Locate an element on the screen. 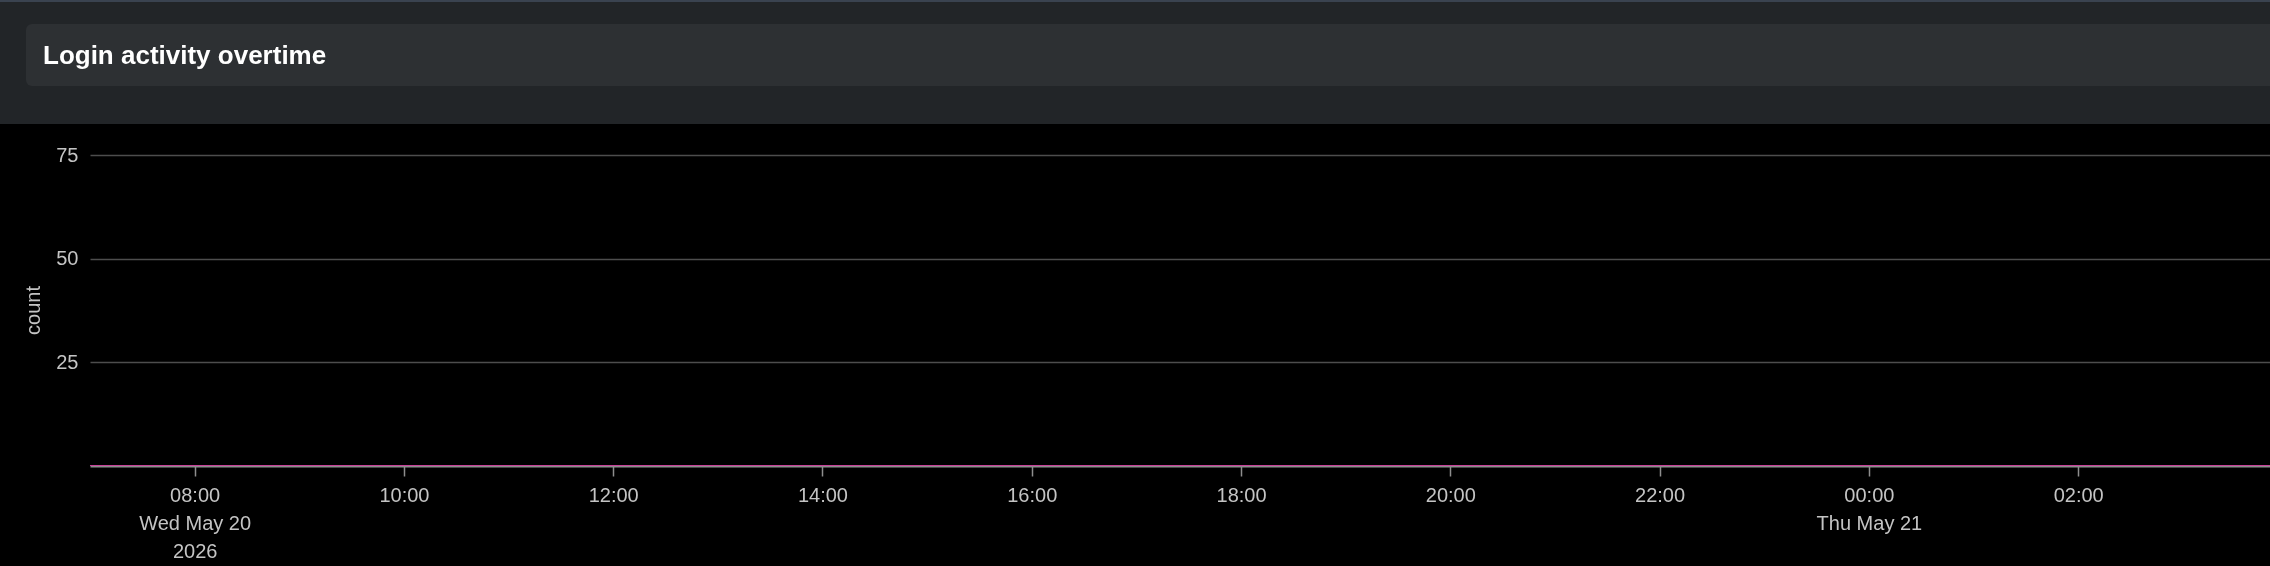 This screenshot has width=2270, height=566. x-tick-label: 22:00 is located at coordinates (1660, 494).